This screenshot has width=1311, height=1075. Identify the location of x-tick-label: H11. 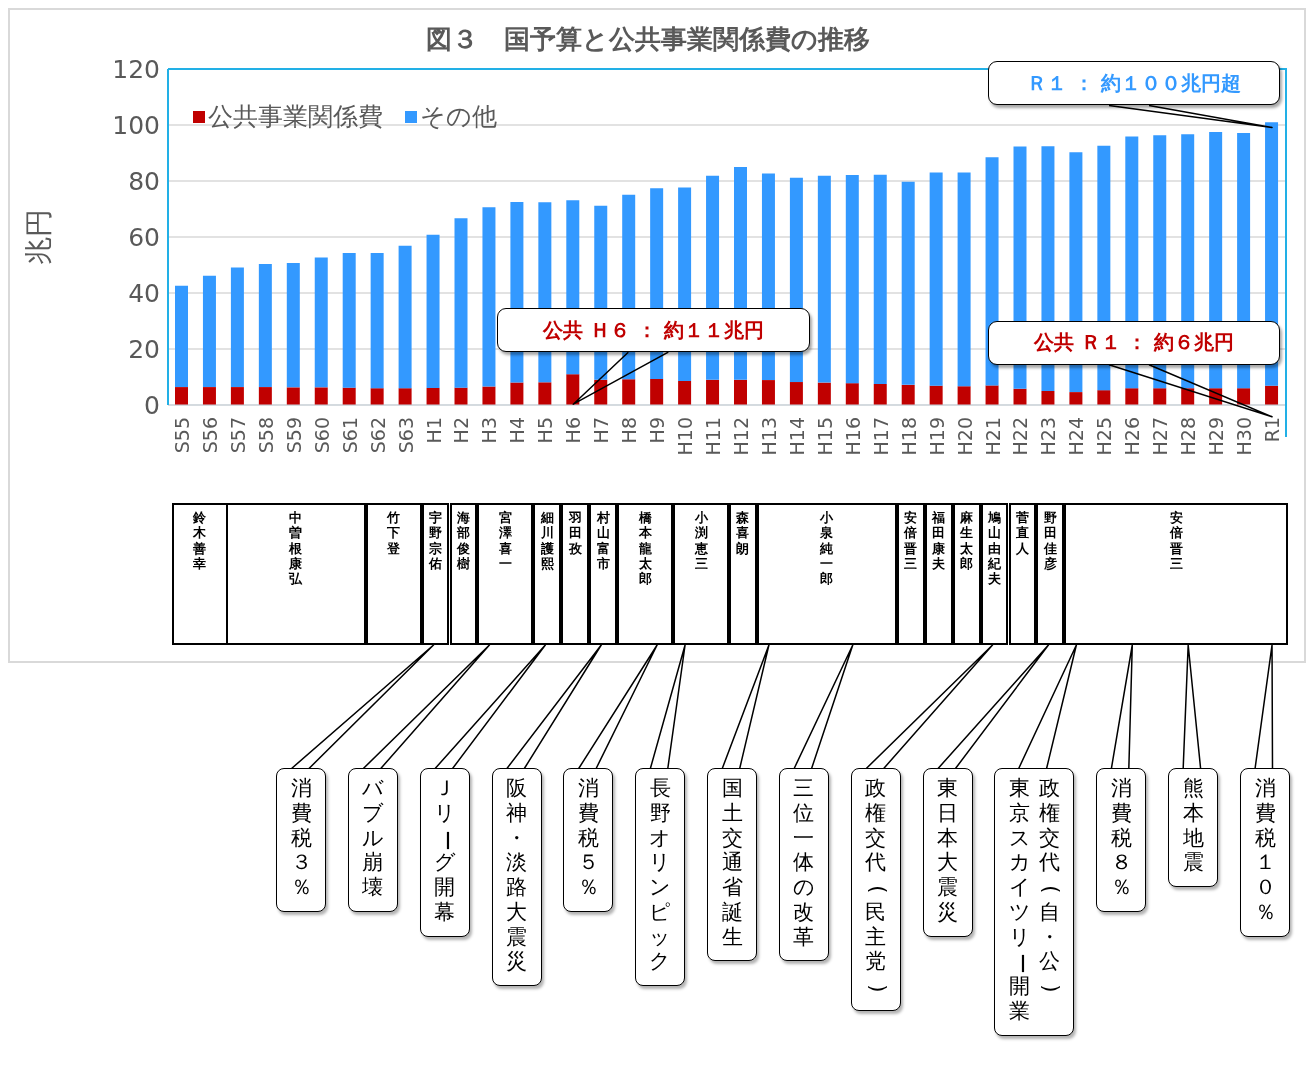
(713, 436).